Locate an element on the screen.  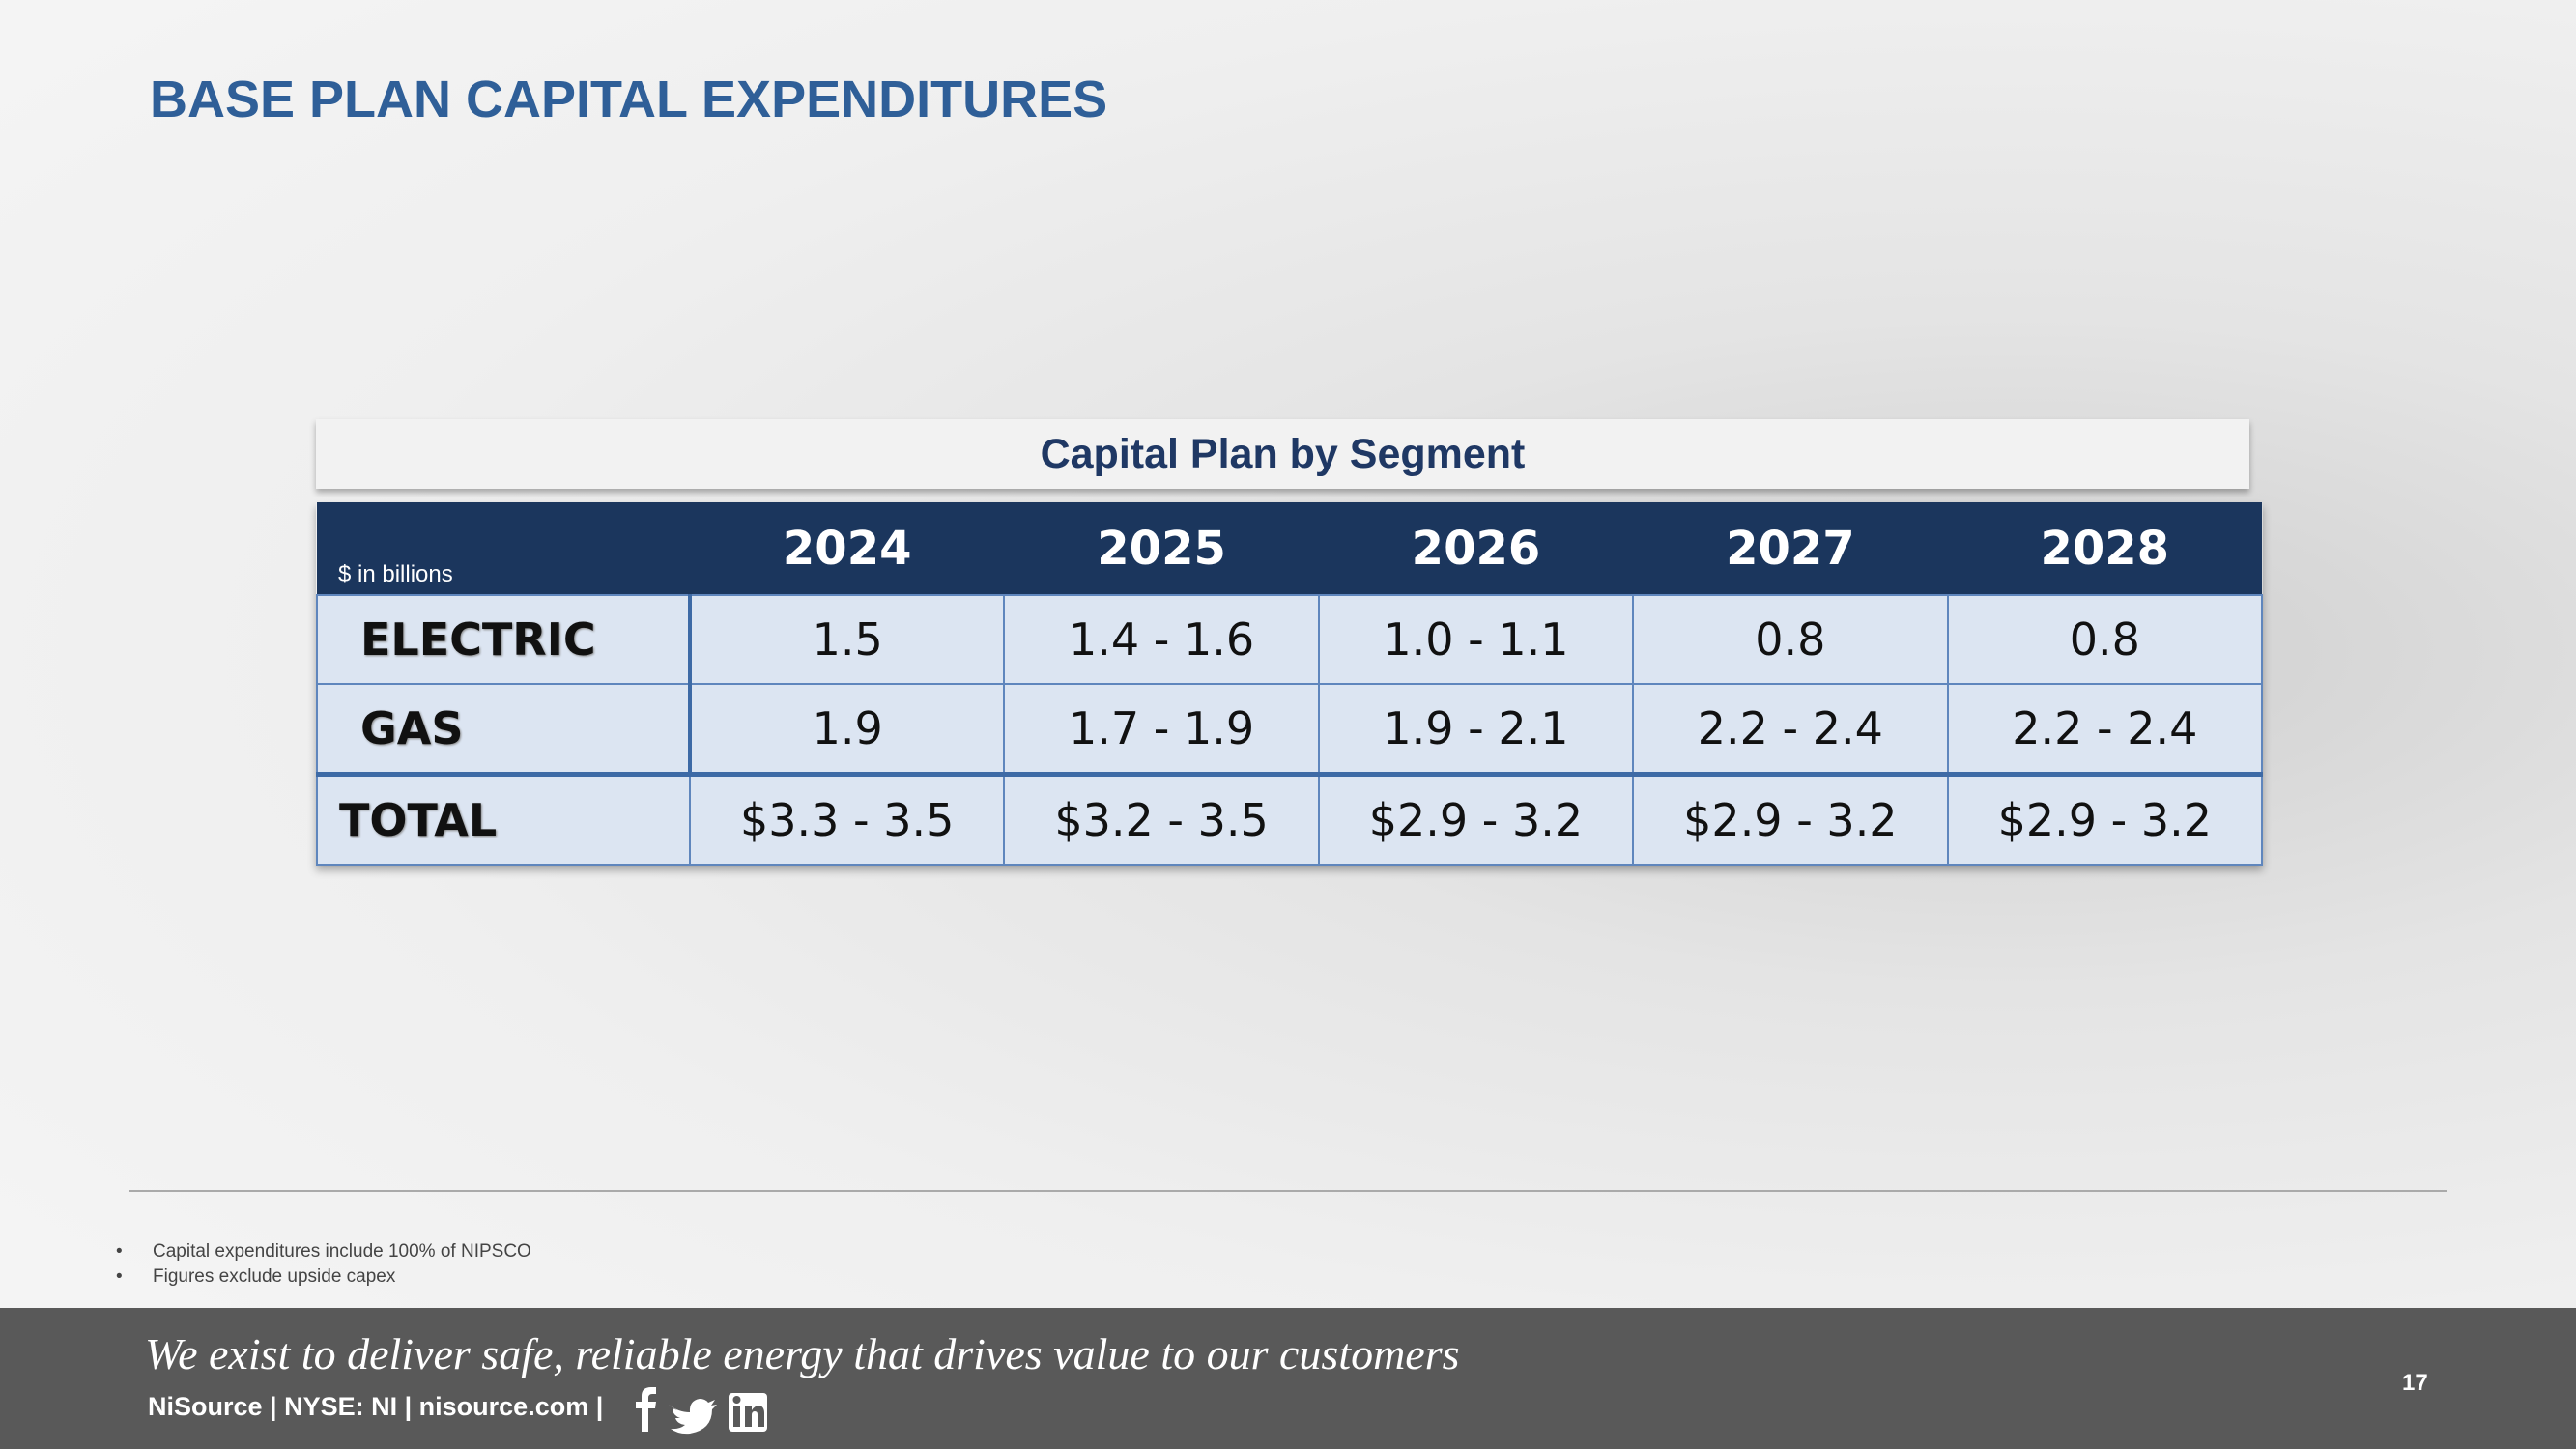
cell: 1.4 - 1.6 is located at coordinates (1162, 639).